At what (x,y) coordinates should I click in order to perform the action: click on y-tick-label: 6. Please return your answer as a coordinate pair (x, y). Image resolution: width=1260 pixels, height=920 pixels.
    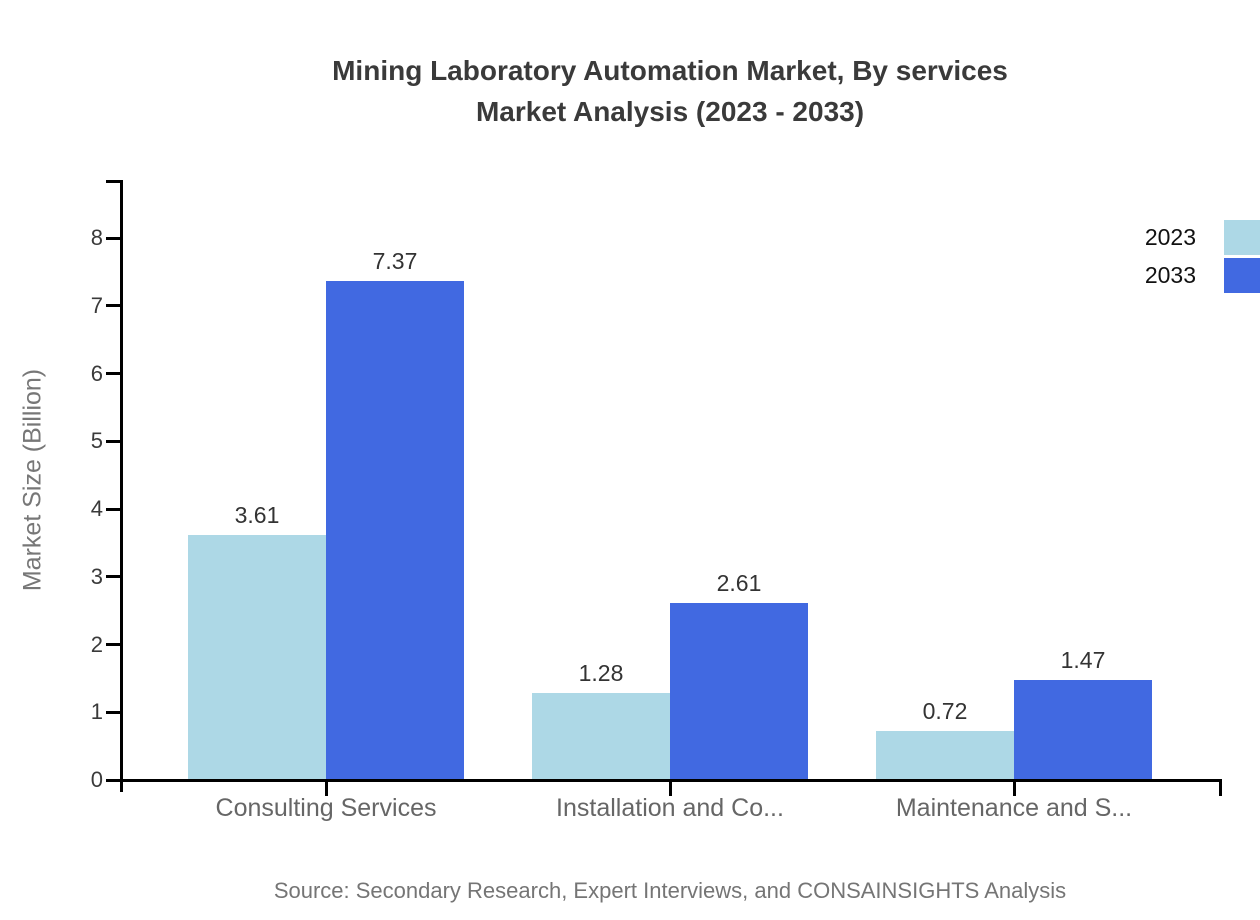
    Looking at the image, I should click on (96, 373).